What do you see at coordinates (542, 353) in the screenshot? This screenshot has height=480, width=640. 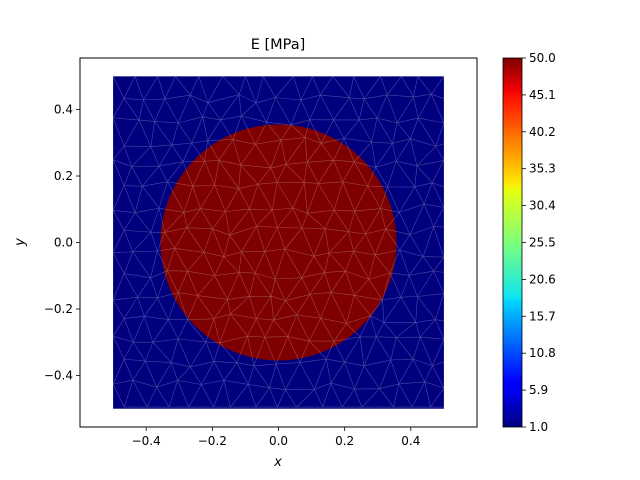 I see `colorbar-tick-label: 10.8` at bounding box center [542, 353].